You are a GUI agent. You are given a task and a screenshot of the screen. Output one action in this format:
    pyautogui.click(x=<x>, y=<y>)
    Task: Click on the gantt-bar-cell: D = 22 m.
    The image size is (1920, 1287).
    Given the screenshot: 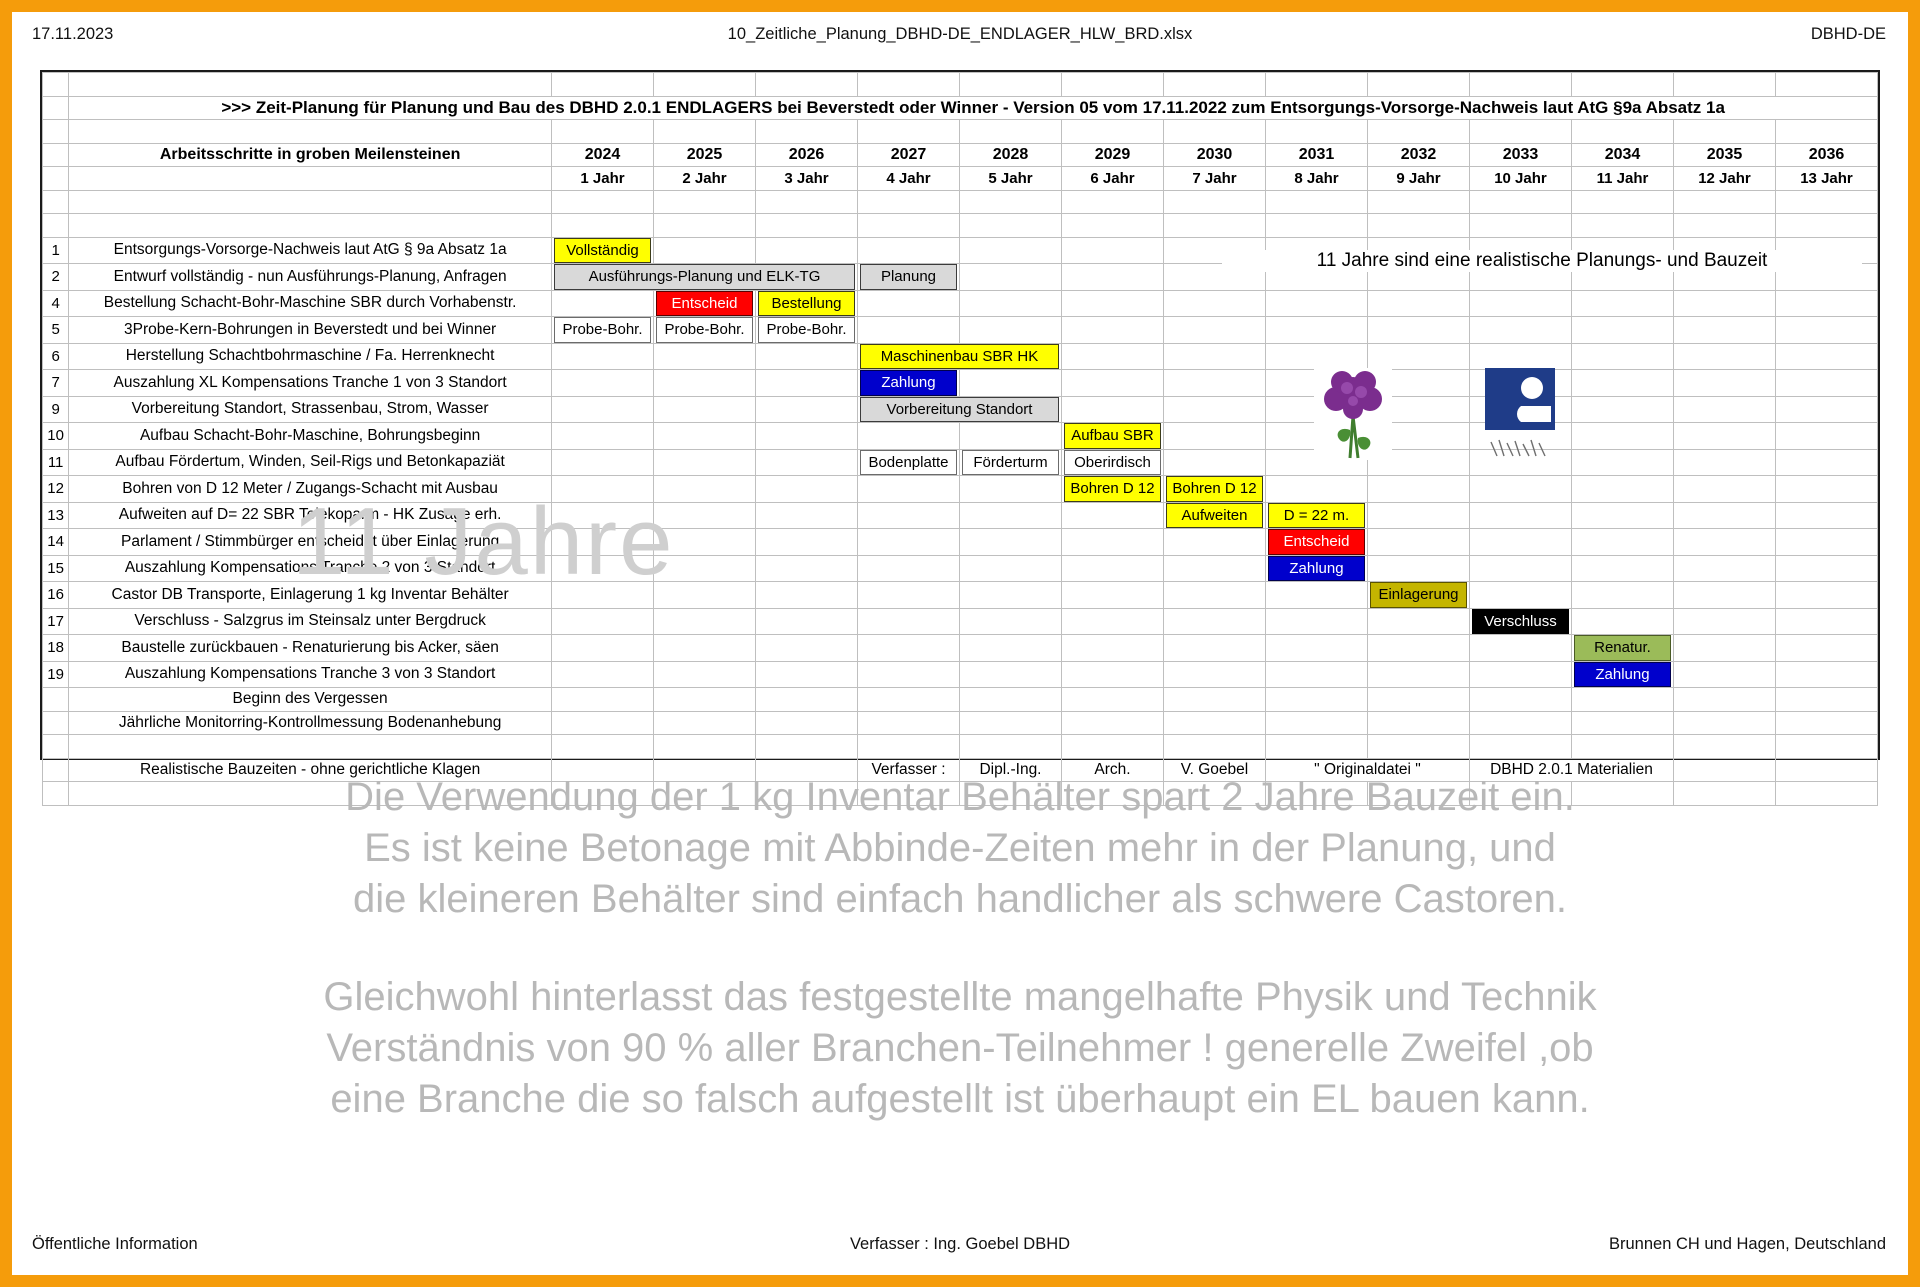 What is the action you would take?
    pyautogui.click(x=1316, y=515)
    